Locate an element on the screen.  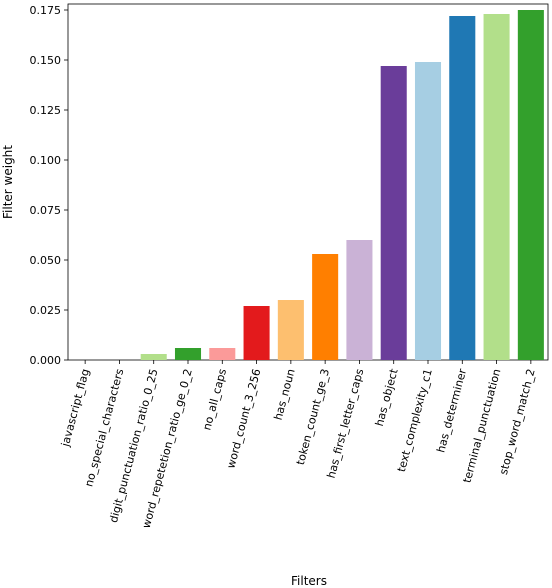
y-tick-label: 0.100 is located at coordinates (46, 160).